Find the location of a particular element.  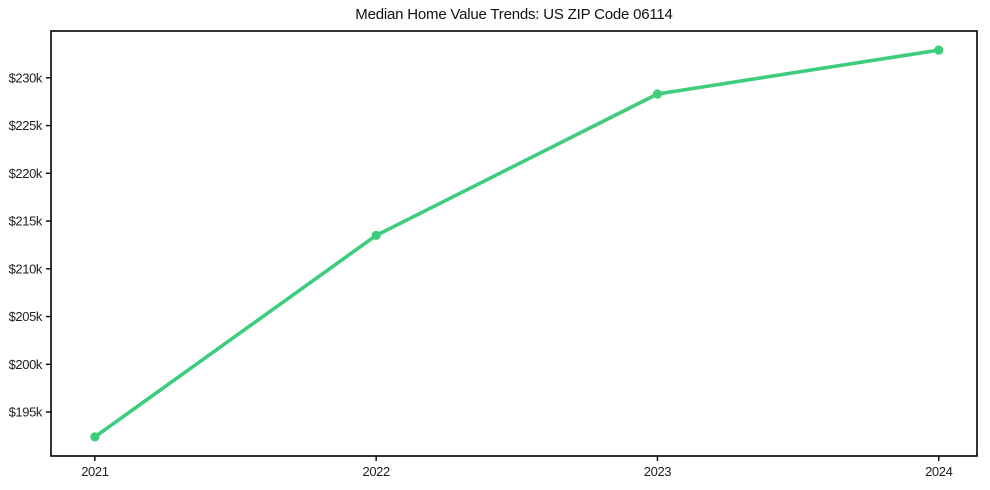

y-tick-label: $200k is located at coordinates (26, 364).